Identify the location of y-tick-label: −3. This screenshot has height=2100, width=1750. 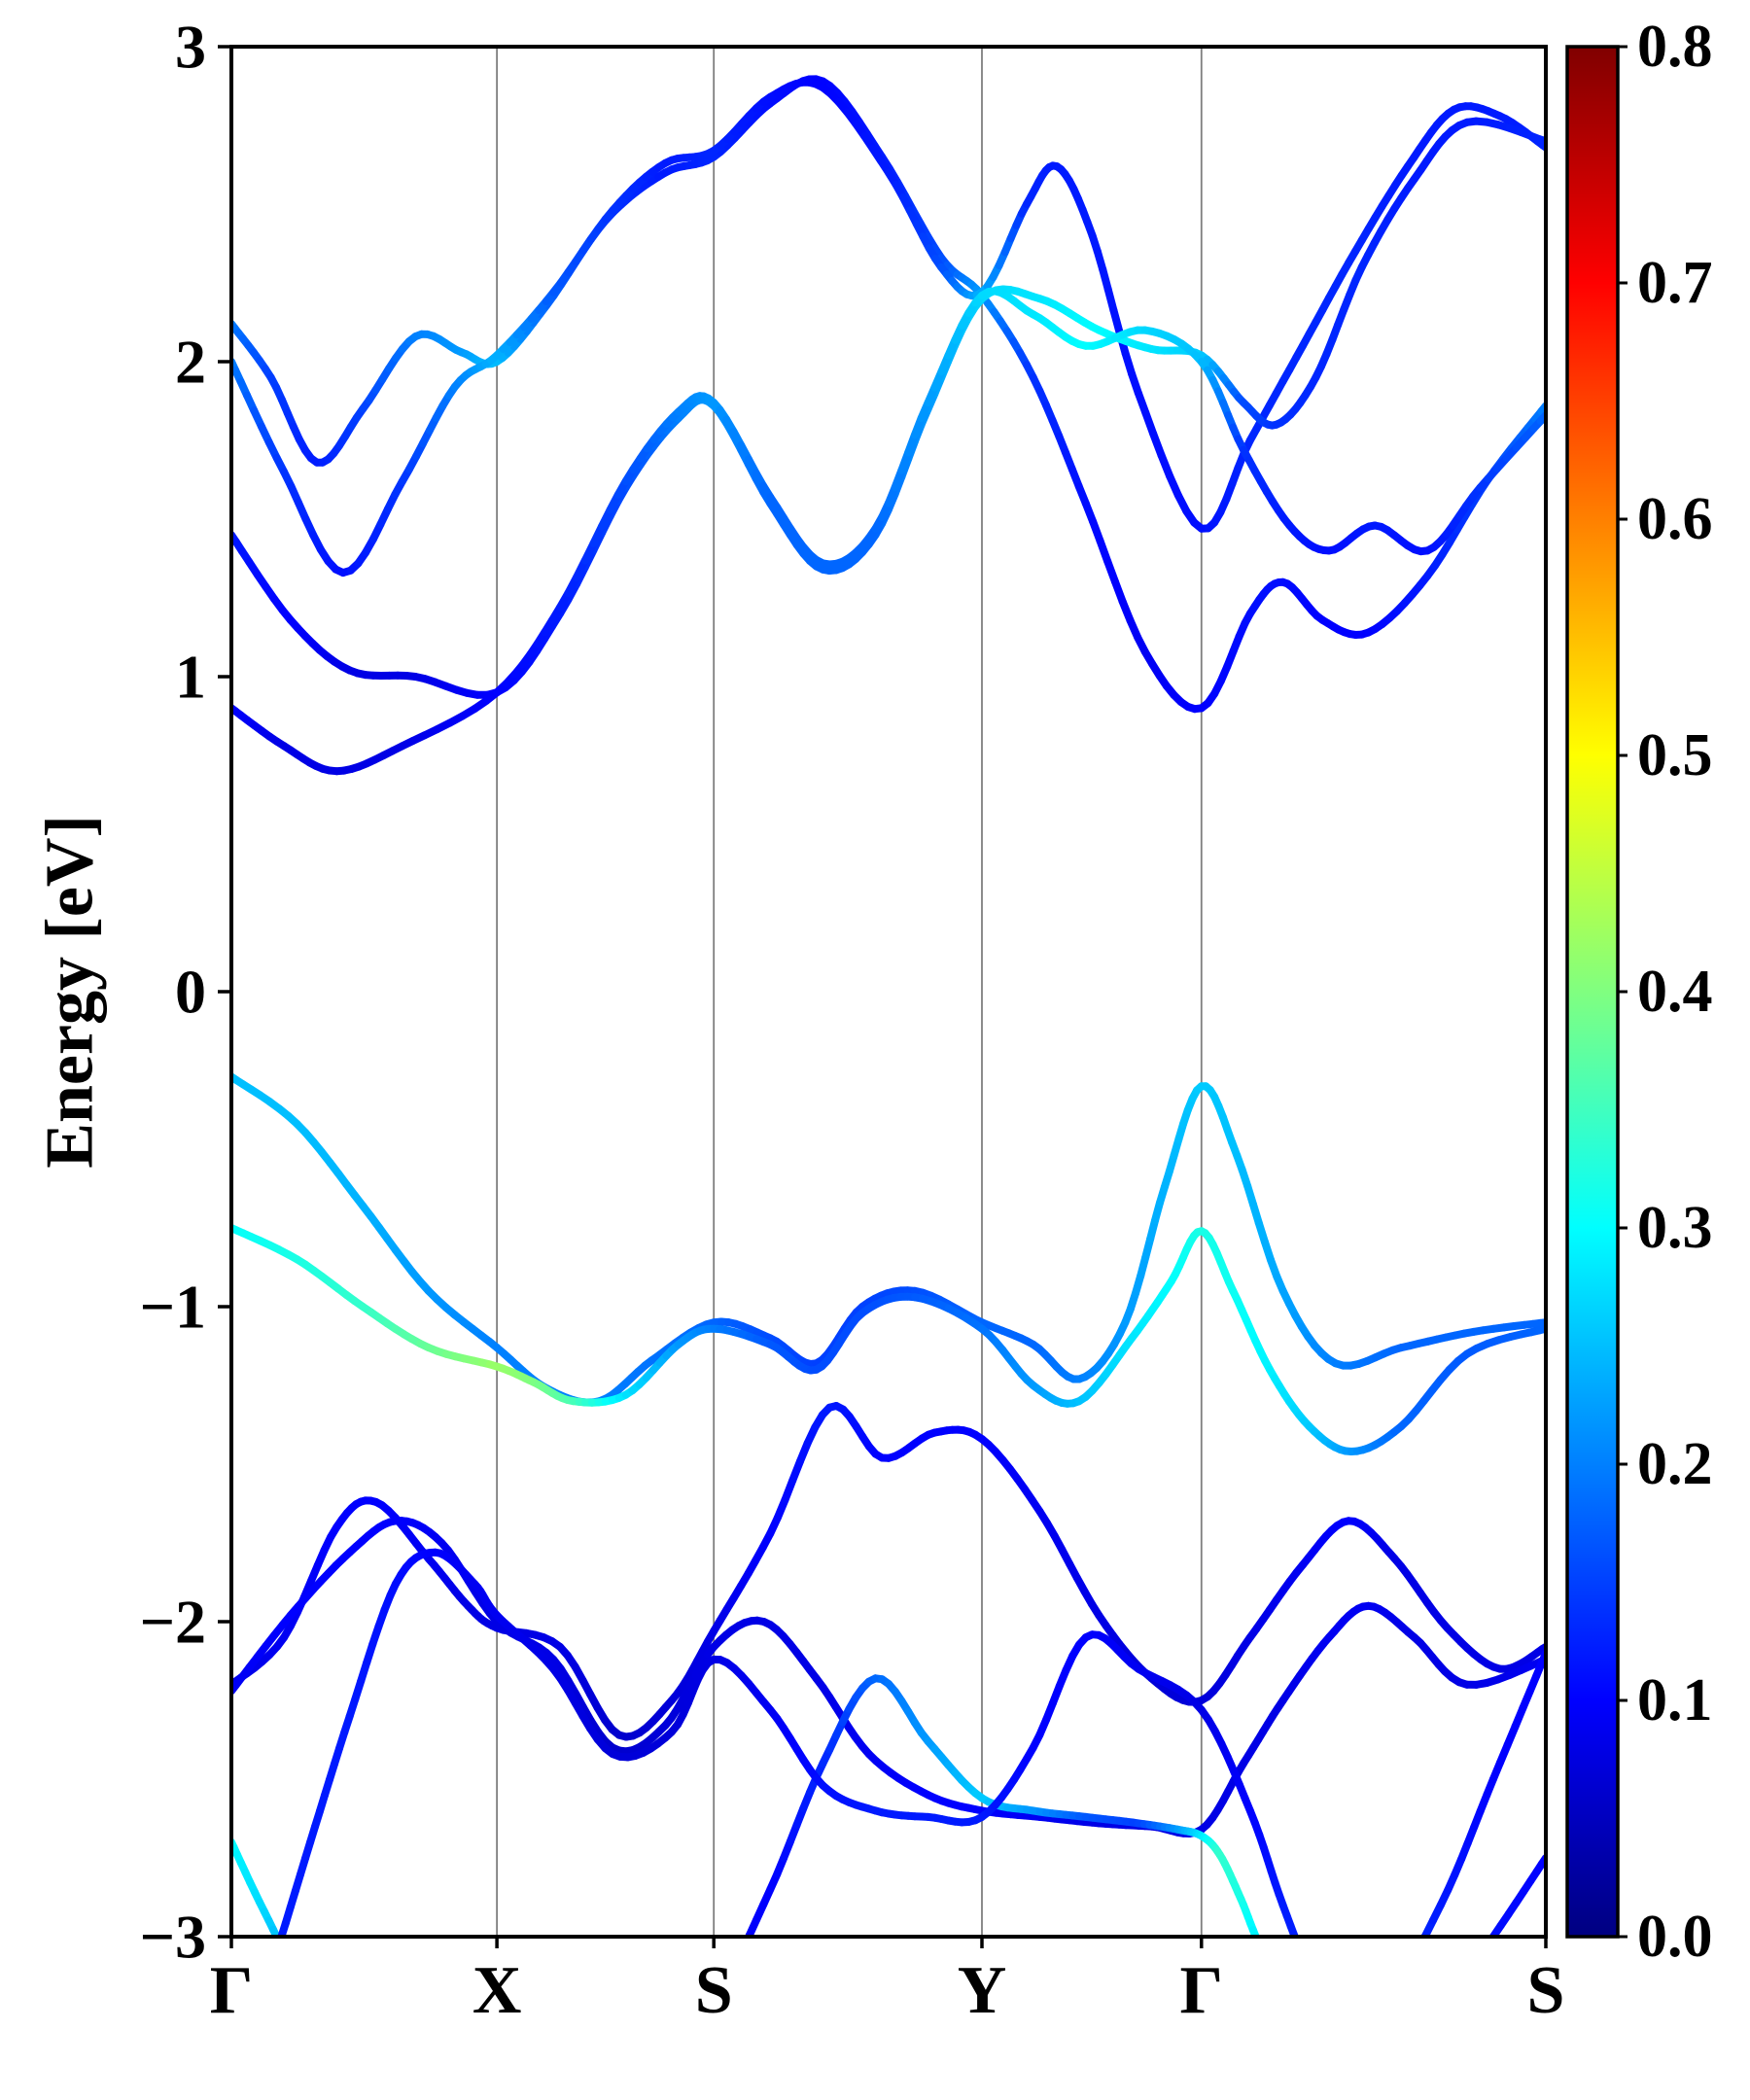
(173, 1937).